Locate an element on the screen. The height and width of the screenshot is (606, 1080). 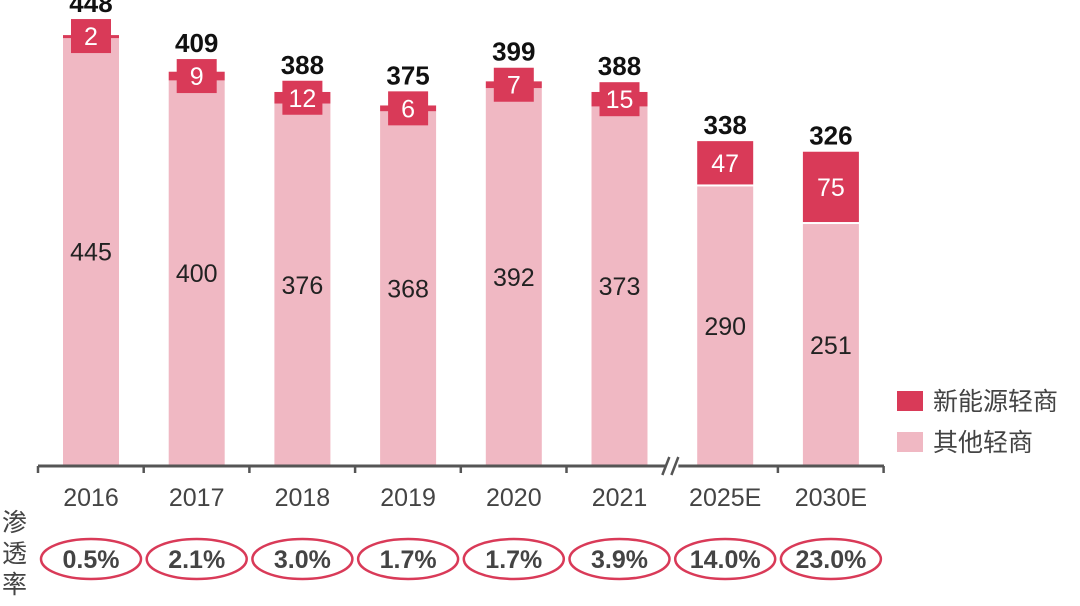
x-tick-label: 2021 is located at coordinates (620, 498).